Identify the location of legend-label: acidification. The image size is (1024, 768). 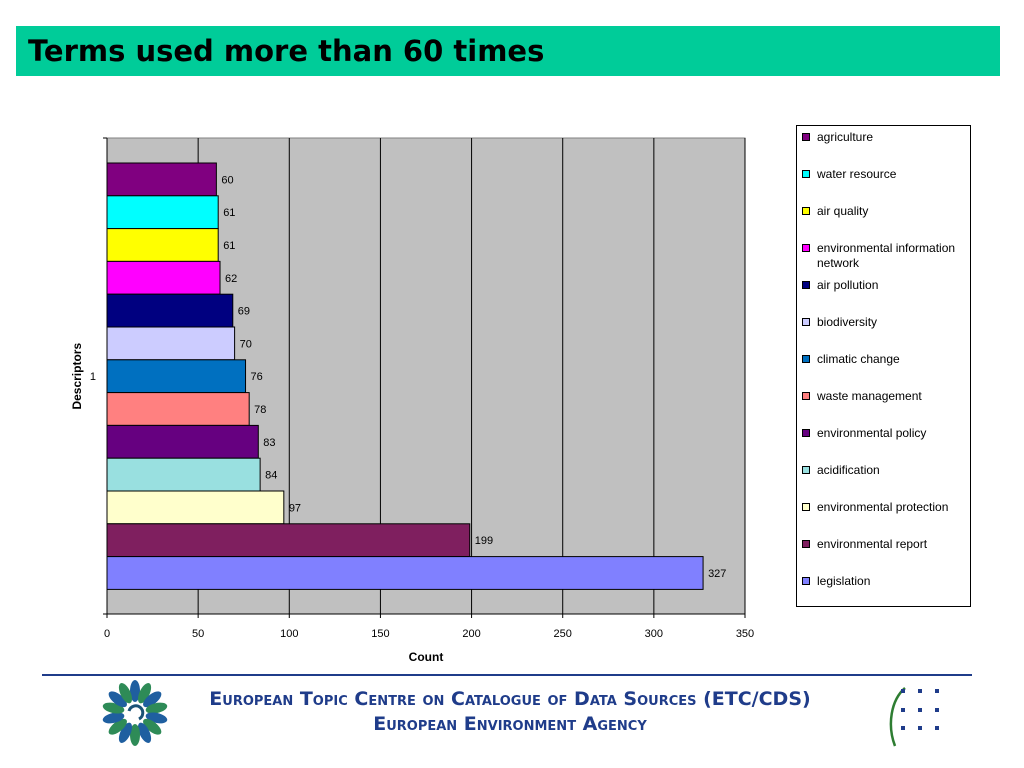
(848, 470).